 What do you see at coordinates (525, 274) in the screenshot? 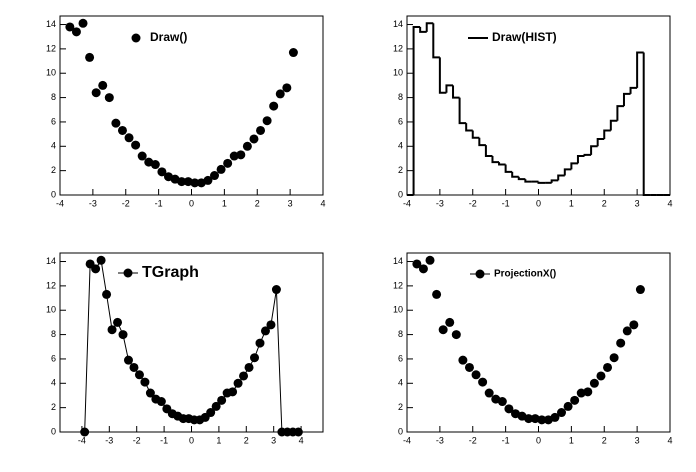
I see `legend-label: ProjectionX()` at bounding box center [525, 274].